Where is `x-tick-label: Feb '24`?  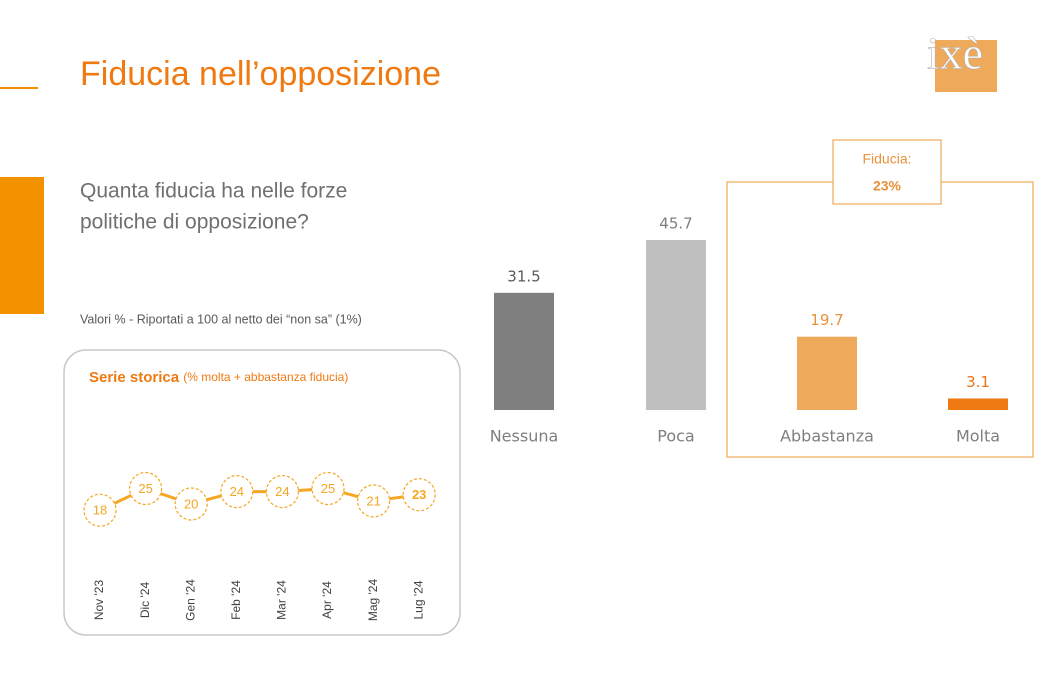 x-tick-label: Feb '24 is located at coordinates (236, 600).